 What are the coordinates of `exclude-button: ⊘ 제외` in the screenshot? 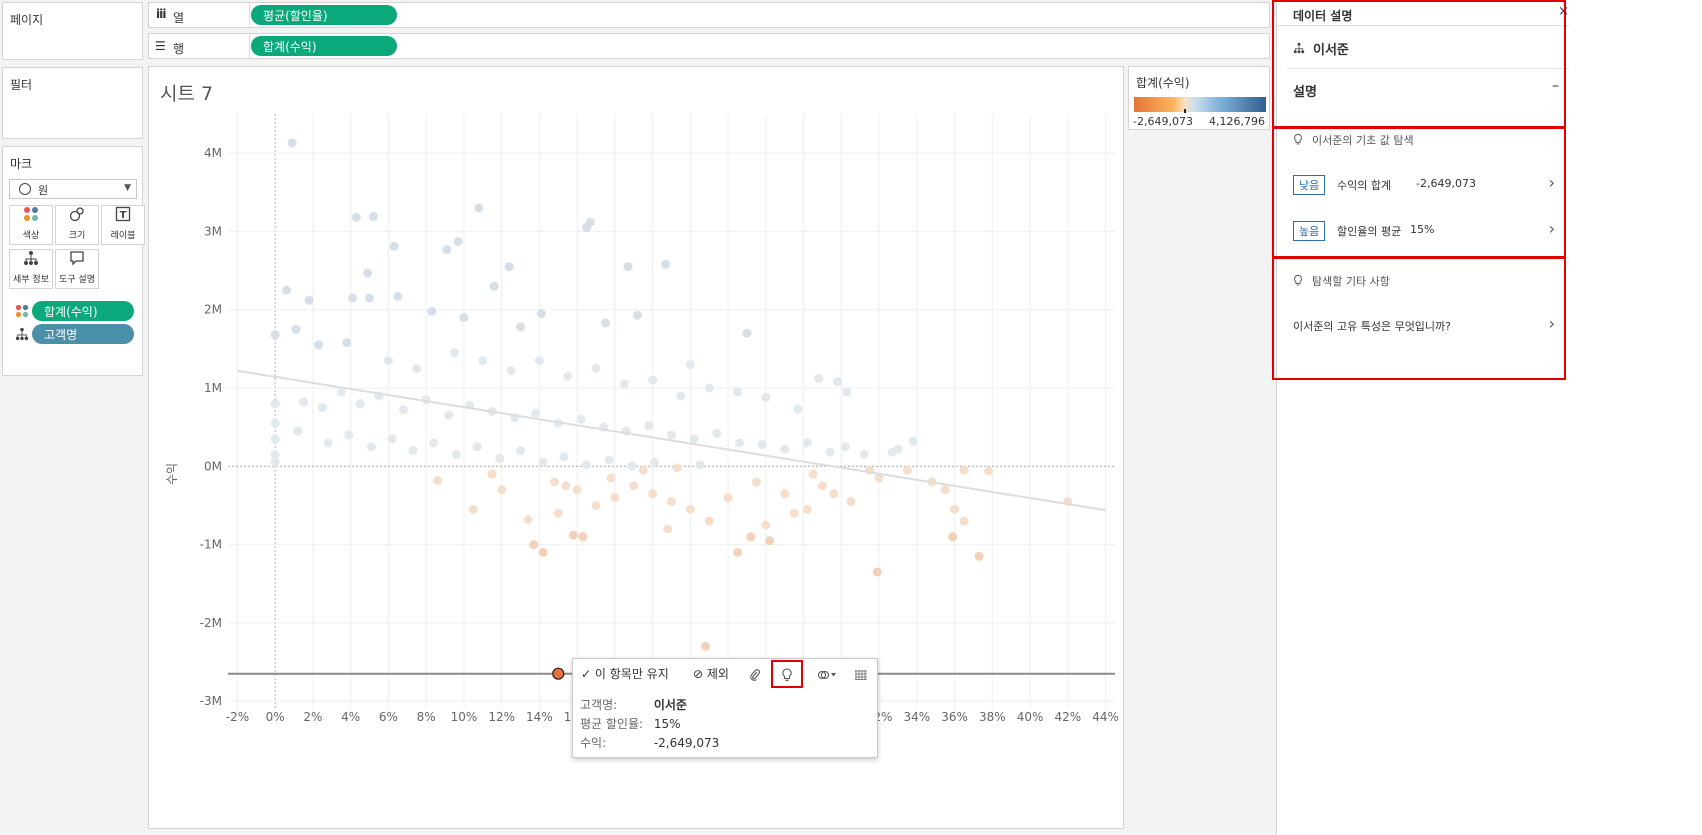 It's located at (711, 674).